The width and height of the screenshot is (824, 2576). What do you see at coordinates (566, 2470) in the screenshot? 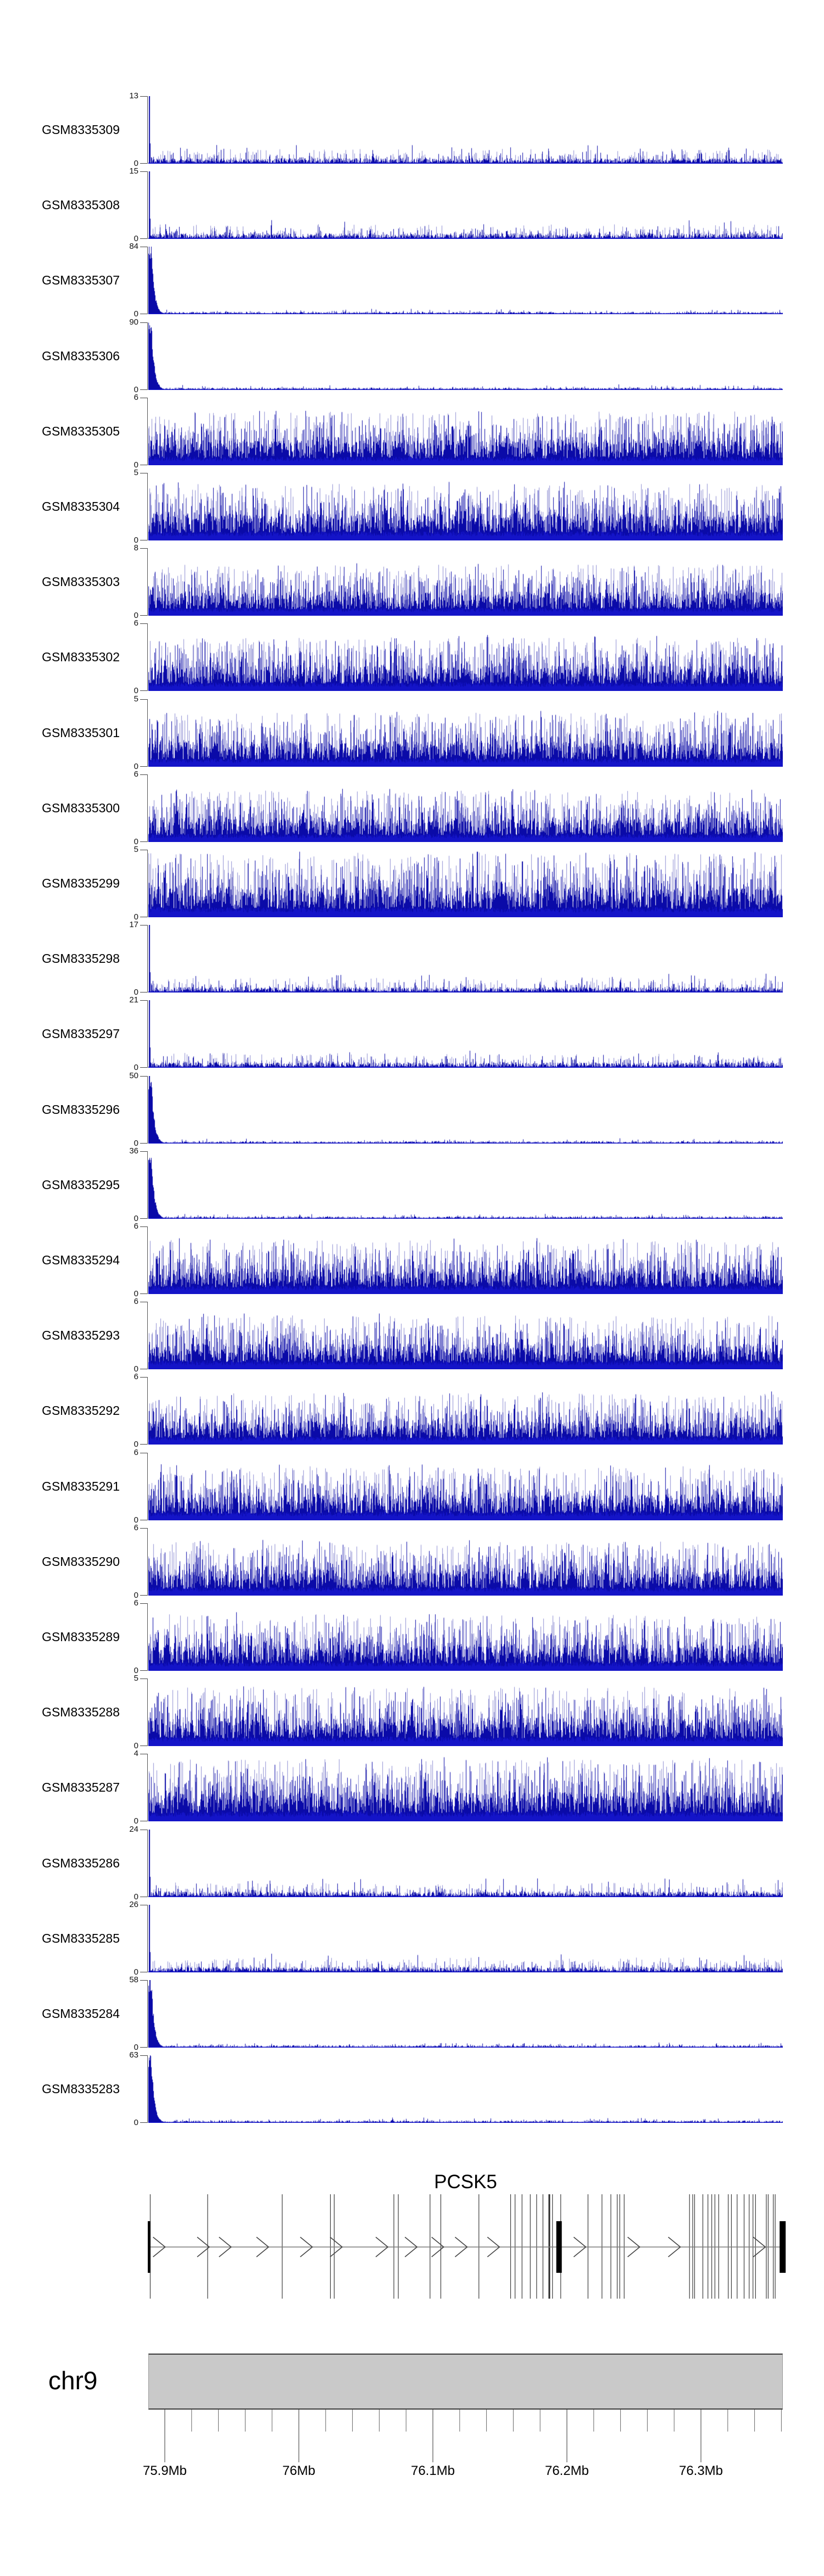
I see `axis-tick-label: 76.2Mb` at bounding box center [566, 2470].